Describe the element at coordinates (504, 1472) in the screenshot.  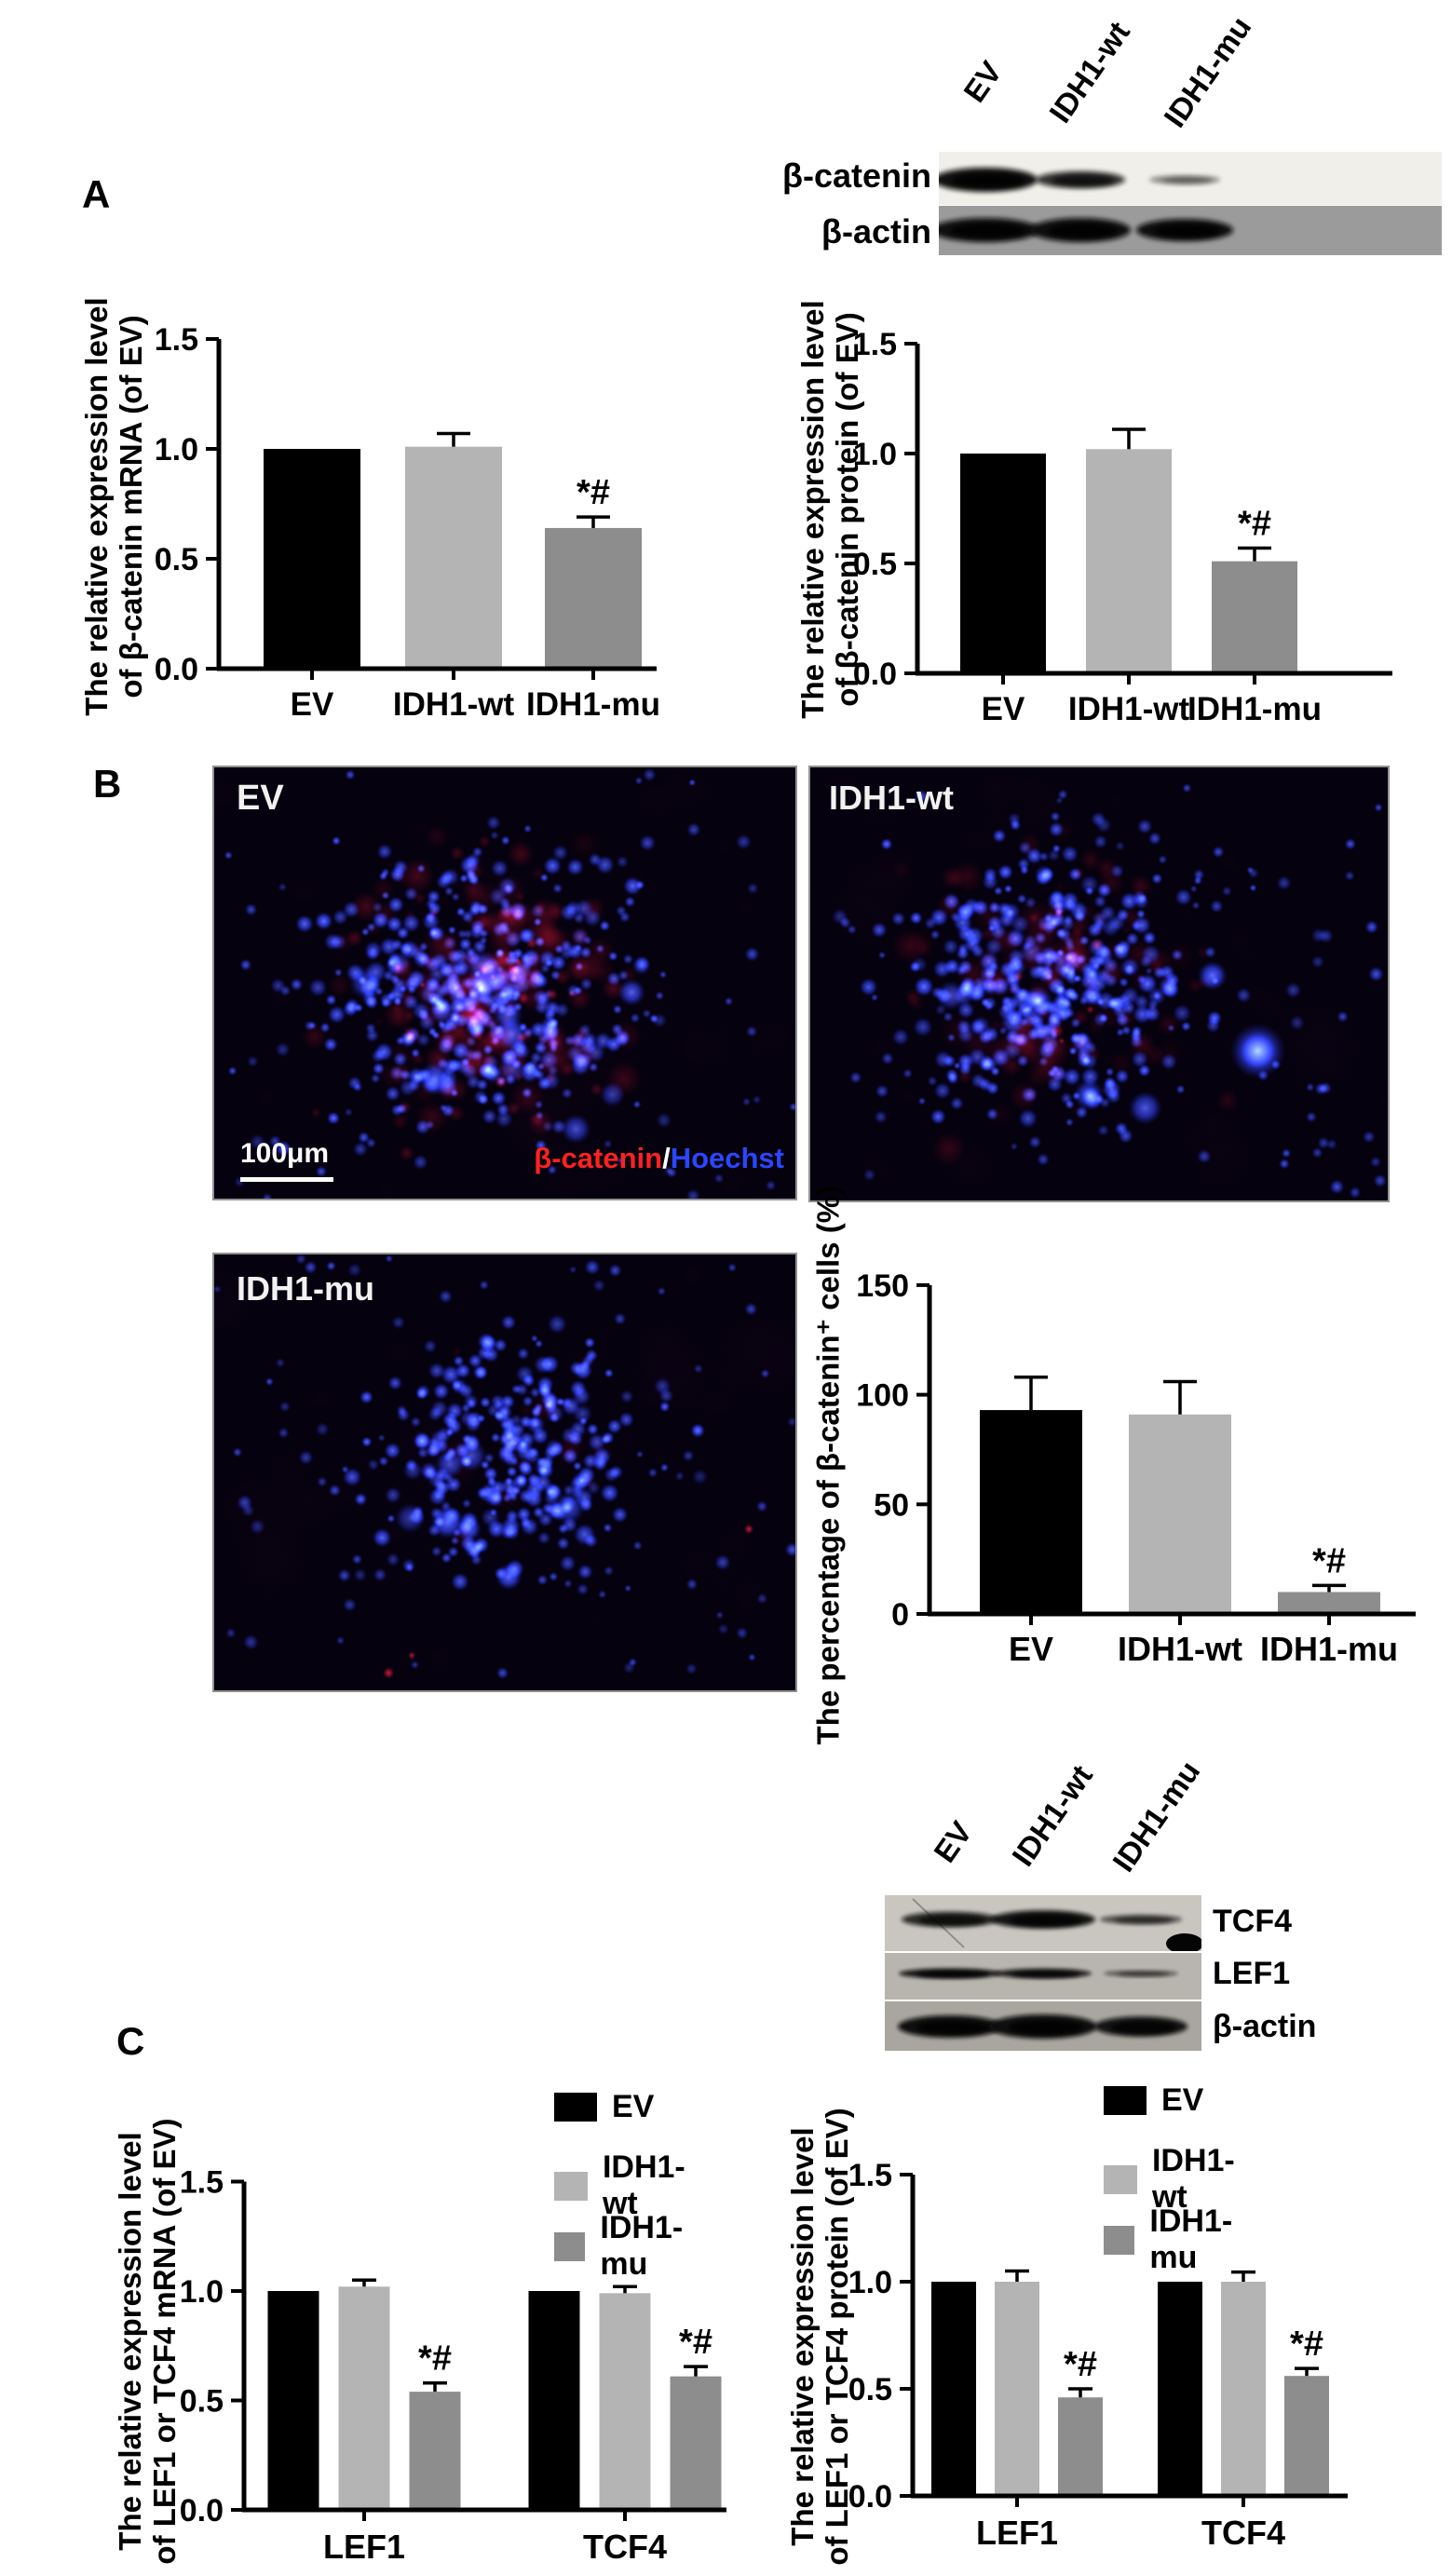
I see `microscopy-image-idh1mu: IDH1-mu` at that location.